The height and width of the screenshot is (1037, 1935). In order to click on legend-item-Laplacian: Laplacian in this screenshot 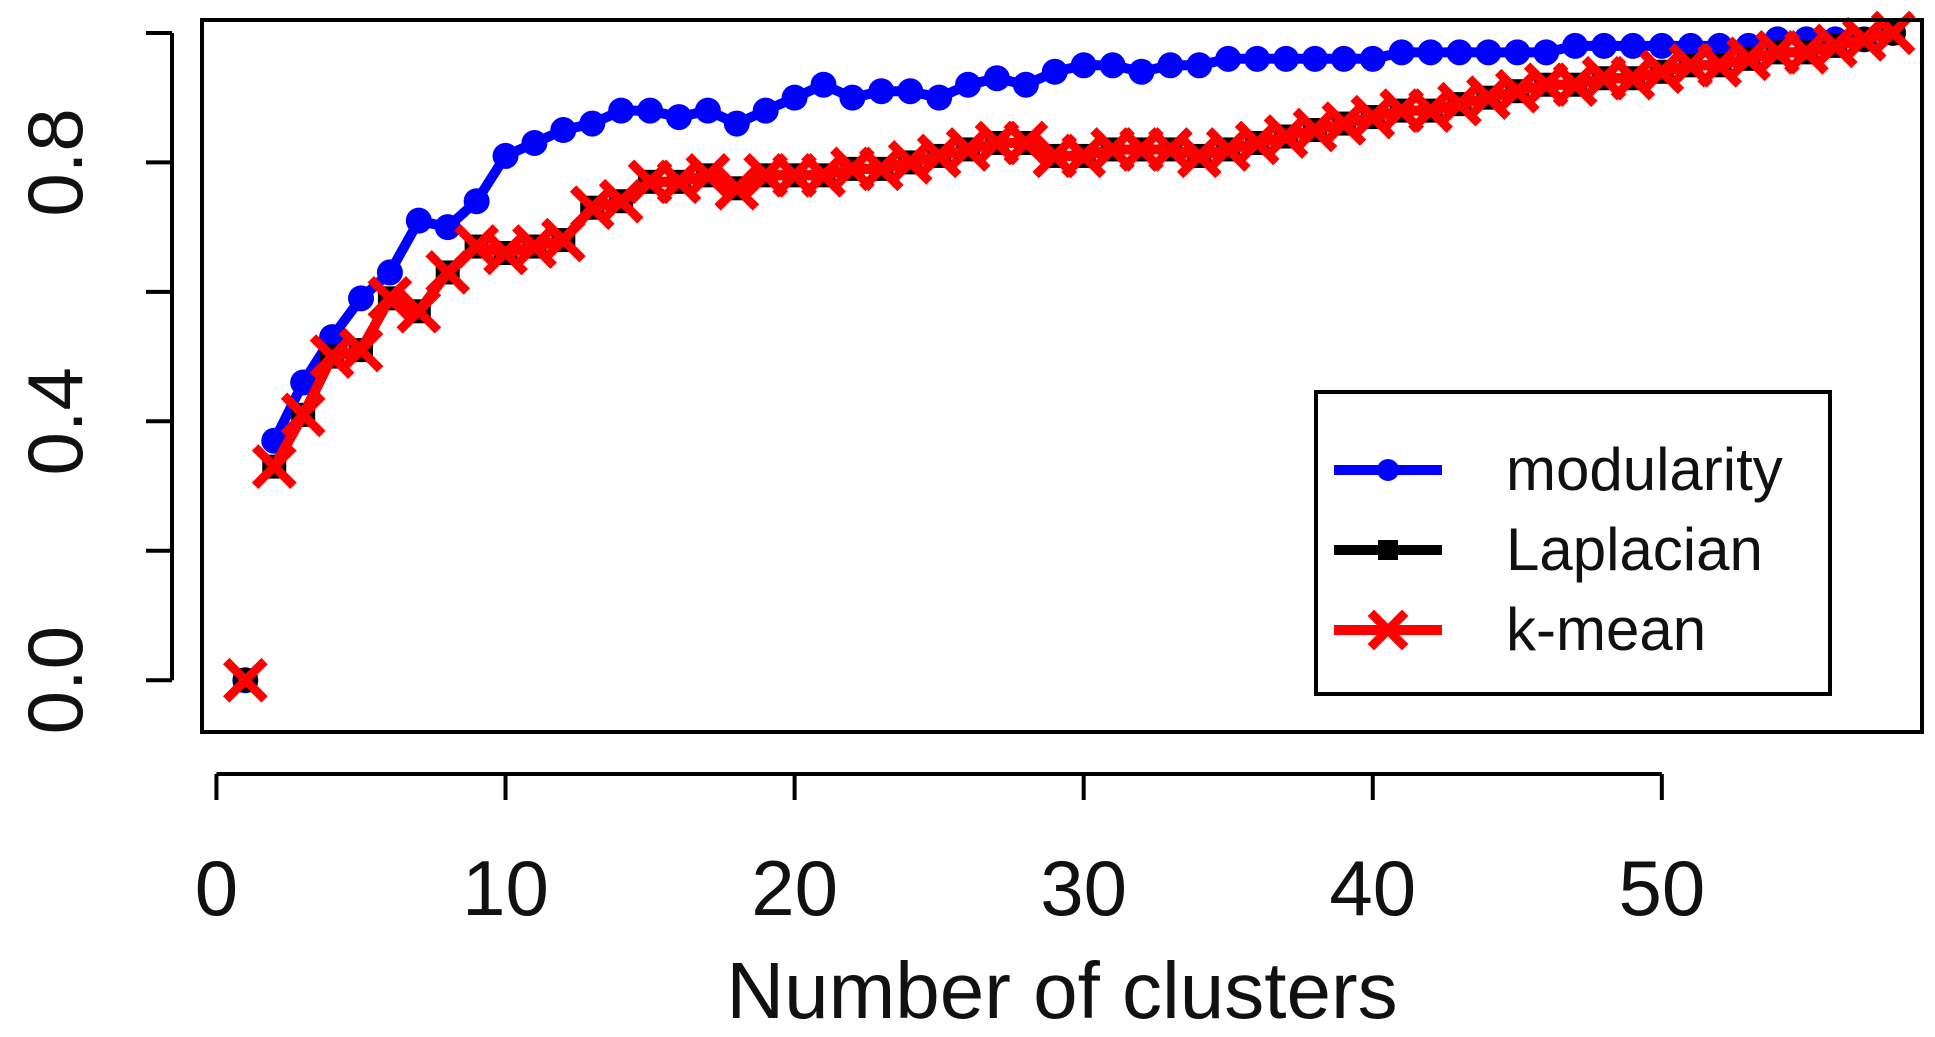, I will do `click(1548, 549)`.